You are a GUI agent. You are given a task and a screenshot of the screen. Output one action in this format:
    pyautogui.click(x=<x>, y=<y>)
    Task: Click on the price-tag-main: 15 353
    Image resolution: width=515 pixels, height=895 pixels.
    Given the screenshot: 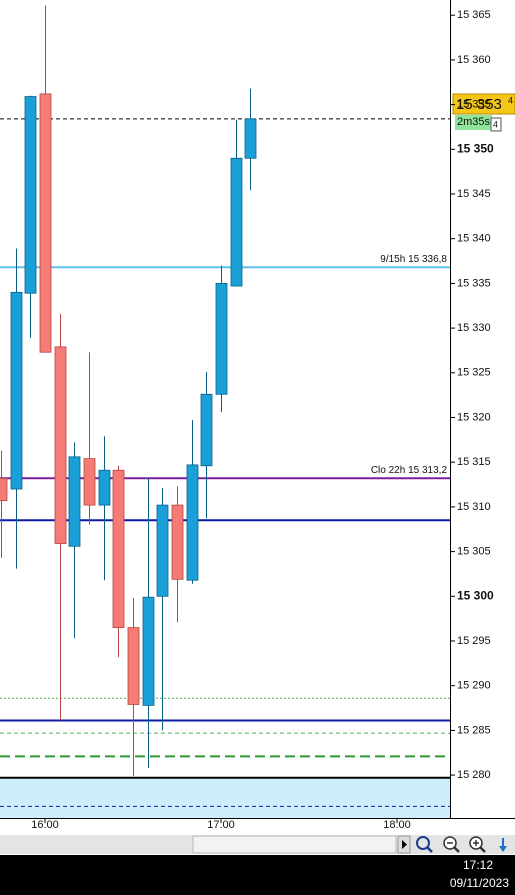 What is the action you would take?
    pyautogui.click(x=479, y=104)
    